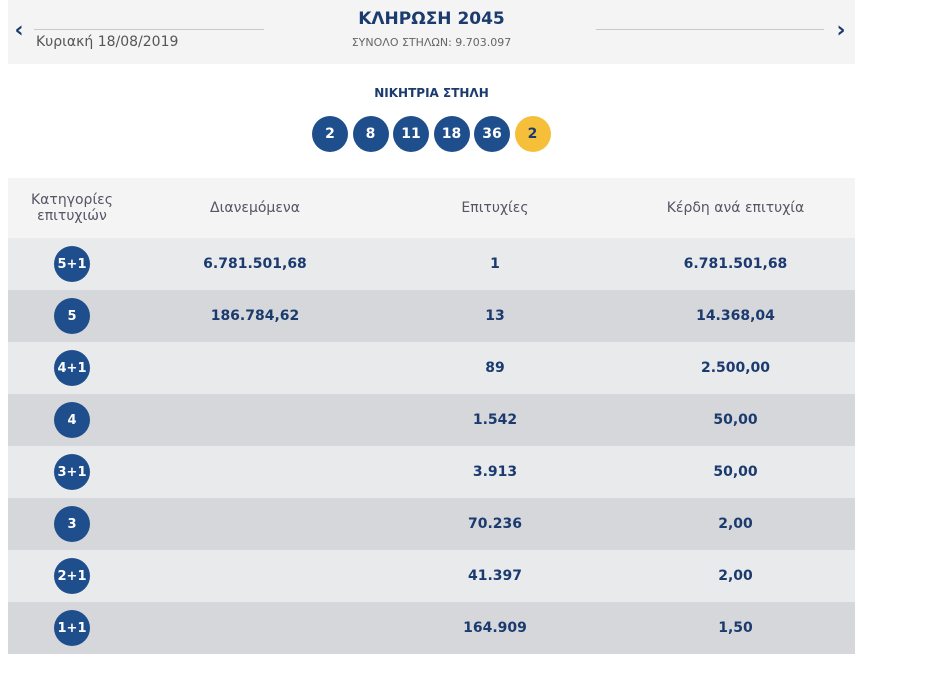 This screenshot has height=690, width=928. I want to click on header-winners: Επιτυχίες, so click(495, 208).